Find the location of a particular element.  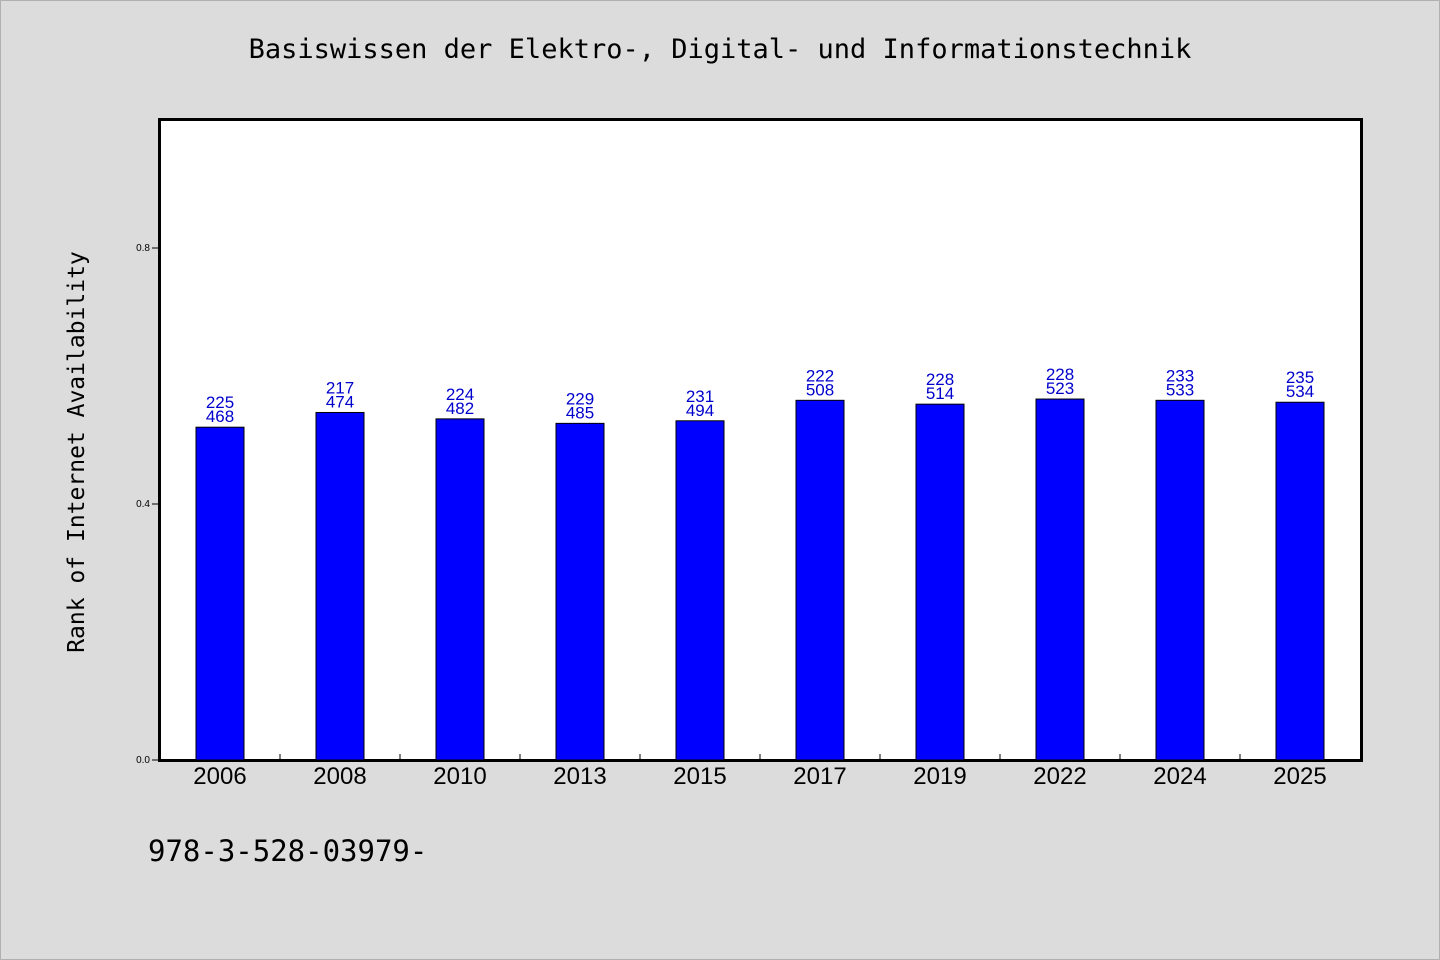

bar-label-upper: 222 is located at coordinates (820, 375).